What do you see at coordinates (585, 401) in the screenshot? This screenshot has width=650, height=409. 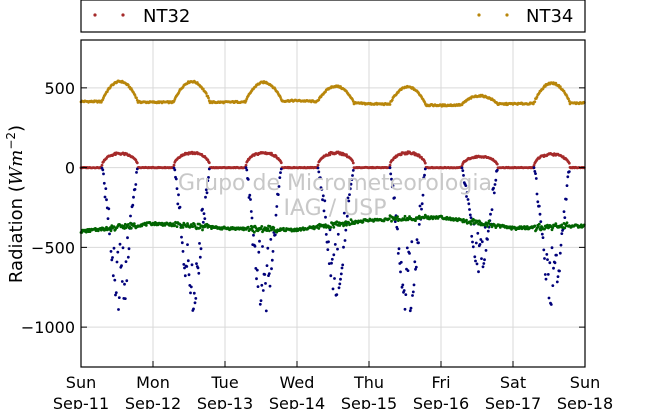 I see `x-tick-date: Sep-18` at bounding box center [585, 401].